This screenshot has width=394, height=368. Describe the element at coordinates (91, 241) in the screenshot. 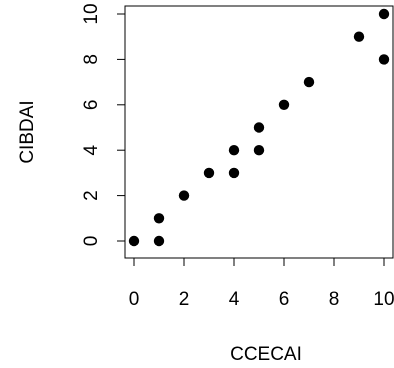

I see `y-tick-label: 0` at that location.